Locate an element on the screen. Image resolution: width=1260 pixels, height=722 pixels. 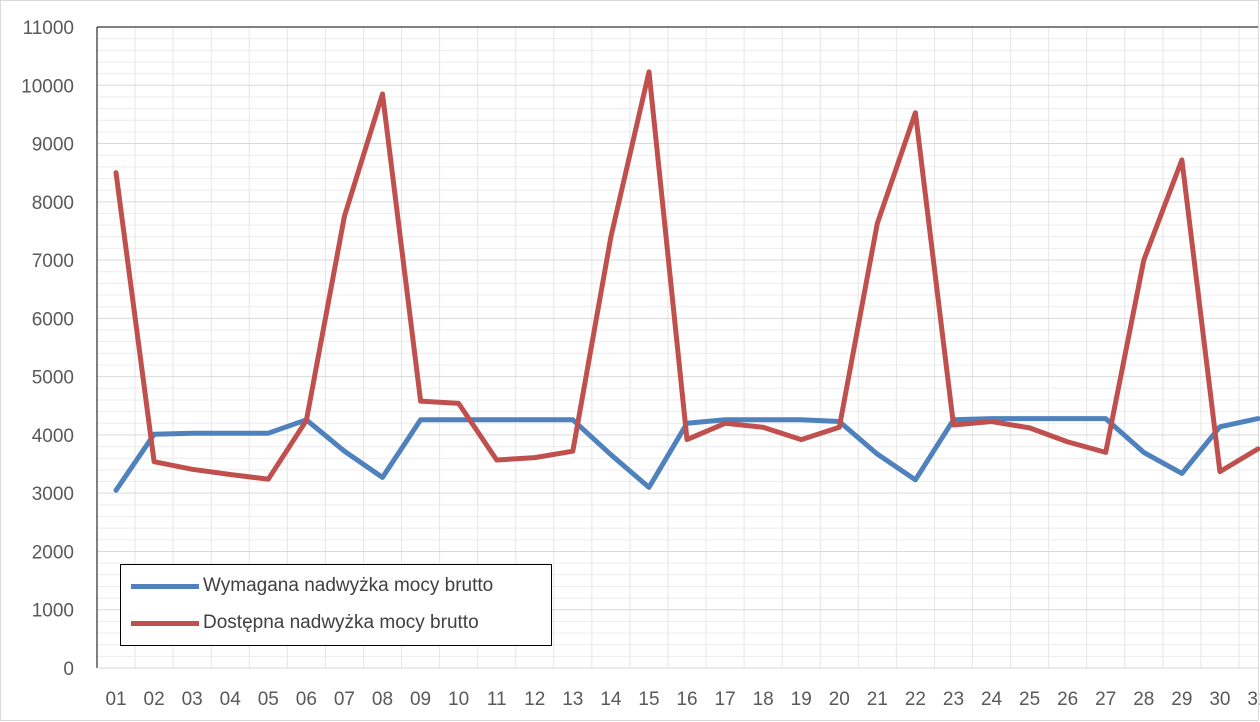
x-tick-label: 08 is located at coordinates (382, 699).